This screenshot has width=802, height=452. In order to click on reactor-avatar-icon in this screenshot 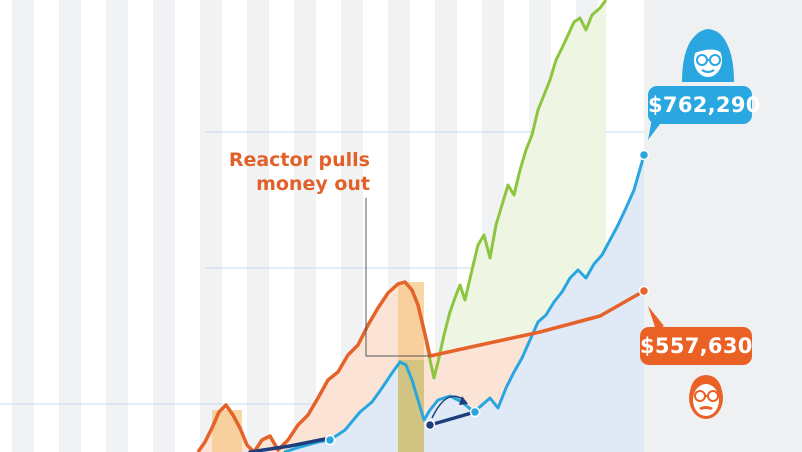, I will do `click(706, 397)`.